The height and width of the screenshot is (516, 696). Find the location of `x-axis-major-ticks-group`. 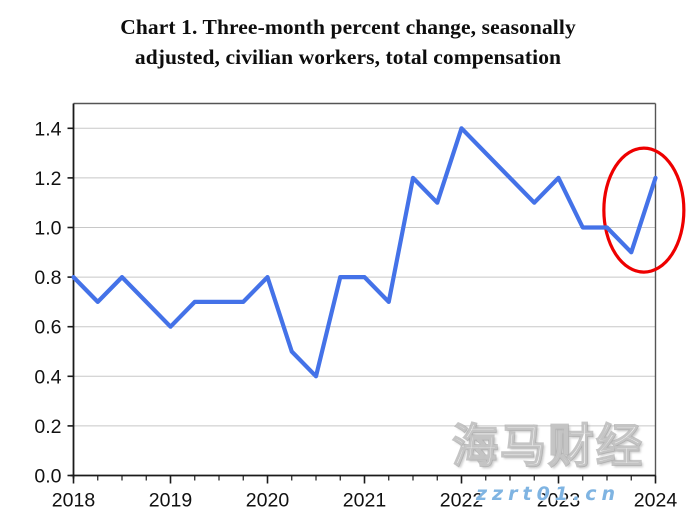

x-axis-major-ticks-group is located at coordinates (364, 479).